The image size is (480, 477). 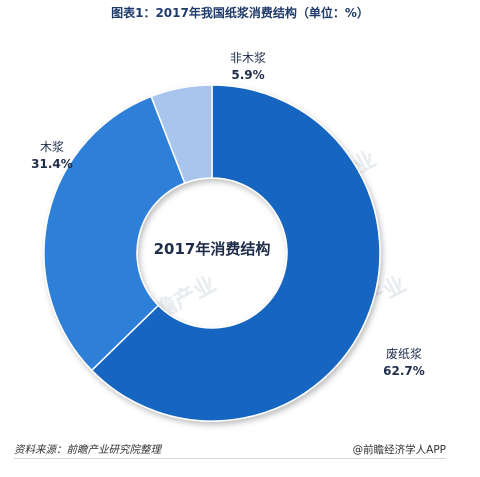 I want to click on credit-note: @前瞻经济学人APP, so click(x=399, y=450).